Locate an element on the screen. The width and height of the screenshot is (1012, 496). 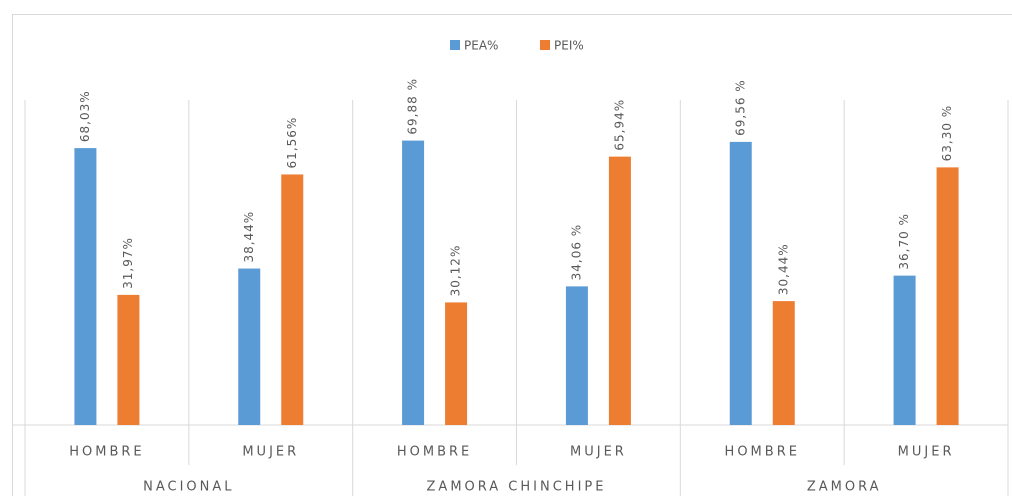
group-label: ZAMORA is located at coordinates (844, 487).